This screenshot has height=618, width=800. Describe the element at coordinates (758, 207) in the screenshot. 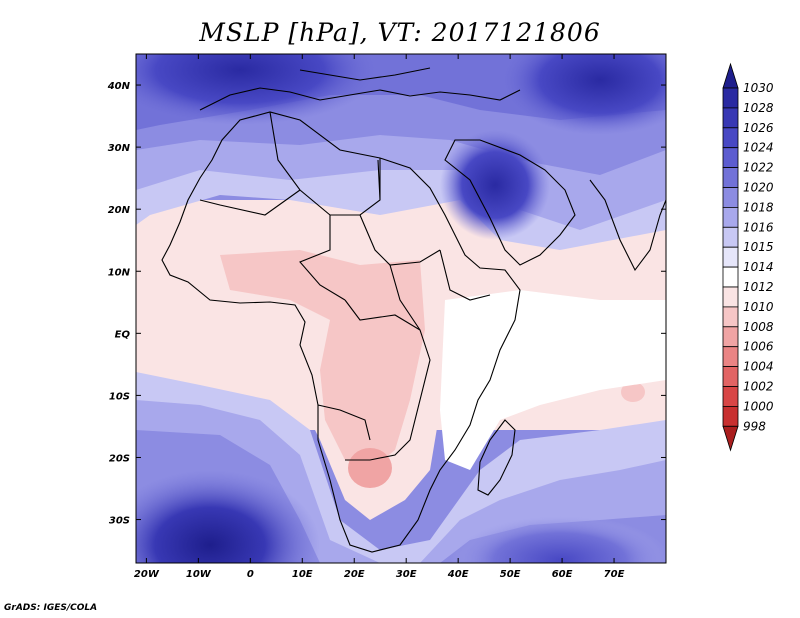

I see `colorbar-label: 1018` at that location.